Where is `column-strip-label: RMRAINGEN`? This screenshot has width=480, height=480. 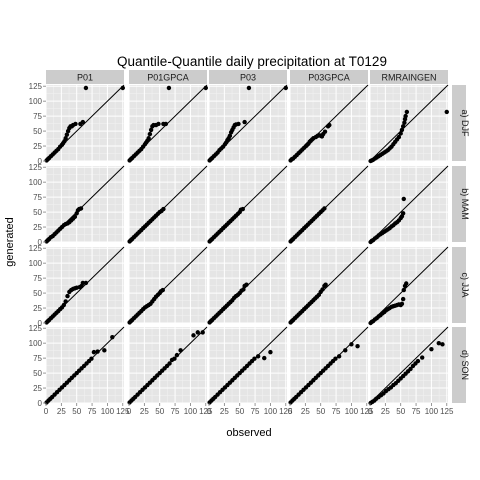
column-strip-label: RMRAINGEN is located at coordinates (408, 78).